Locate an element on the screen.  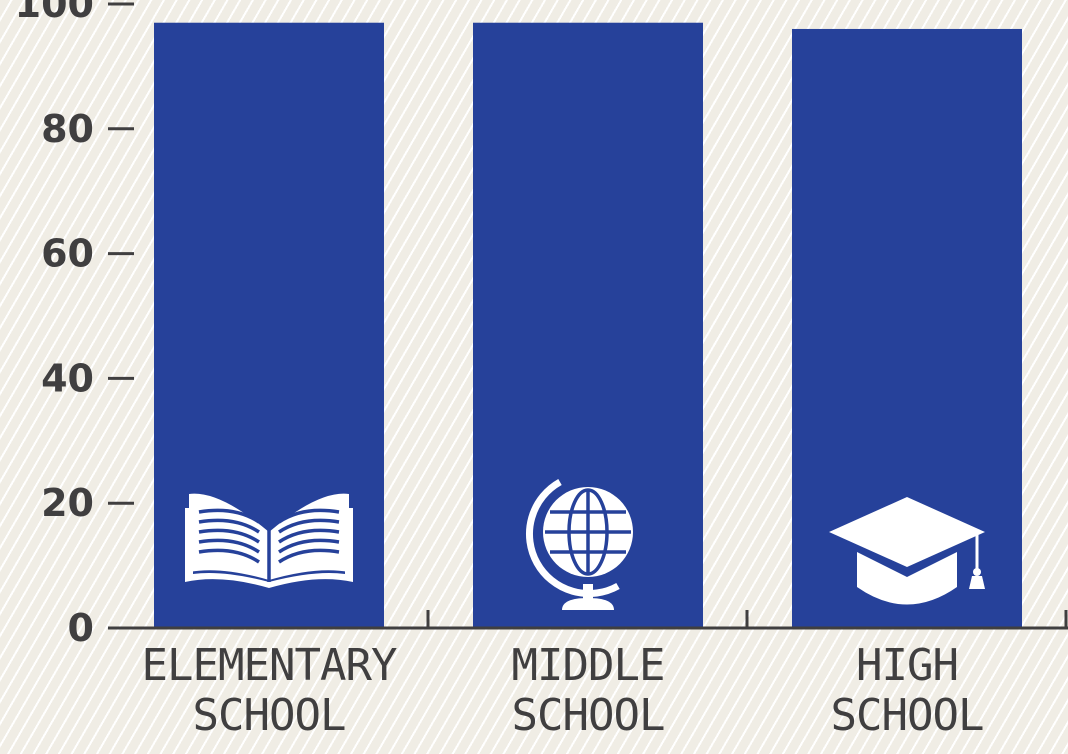
y-tick-label: 20 is located at coordinates (67, 503).